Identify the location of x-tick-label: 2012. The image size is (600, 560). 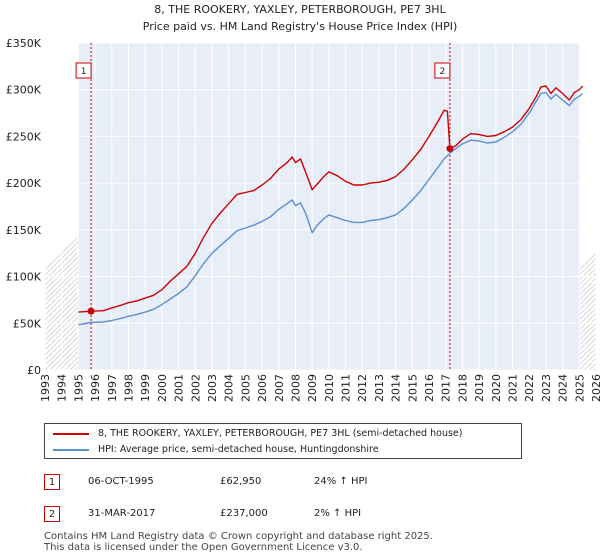
(362, 388).